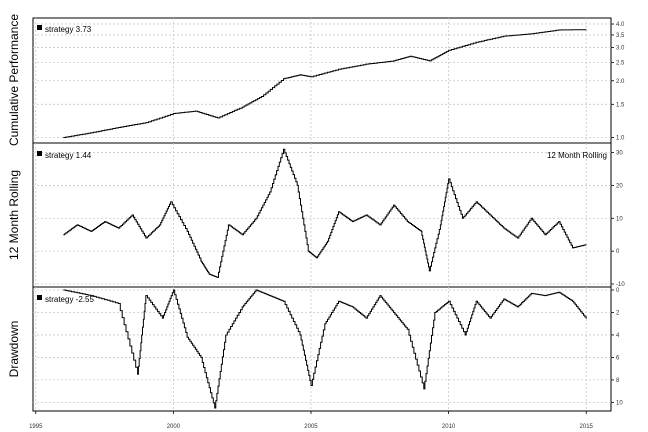  Describe the element at coordinates (620, 63) in the screenshot. I see `y-tick-label: 2.5` at that location.